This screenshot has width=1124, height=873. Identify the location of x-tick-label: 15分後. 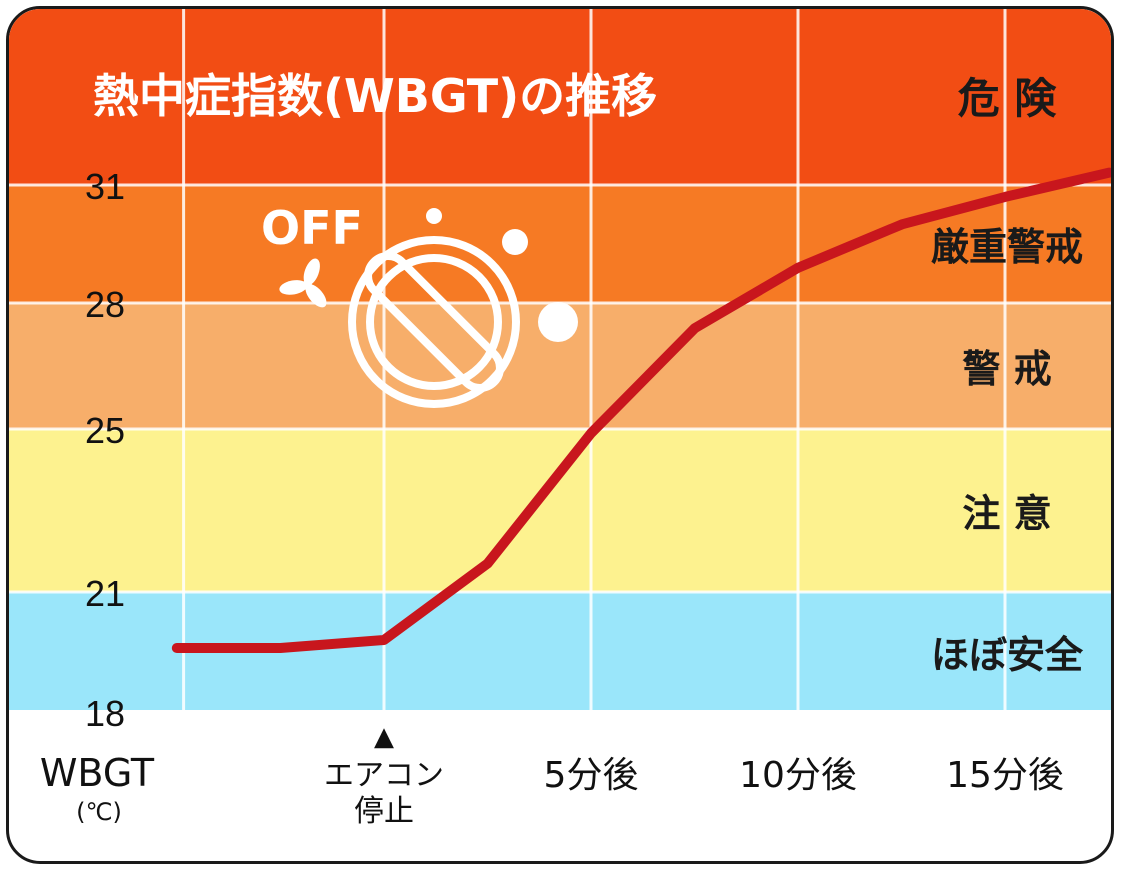
(1005, 775).